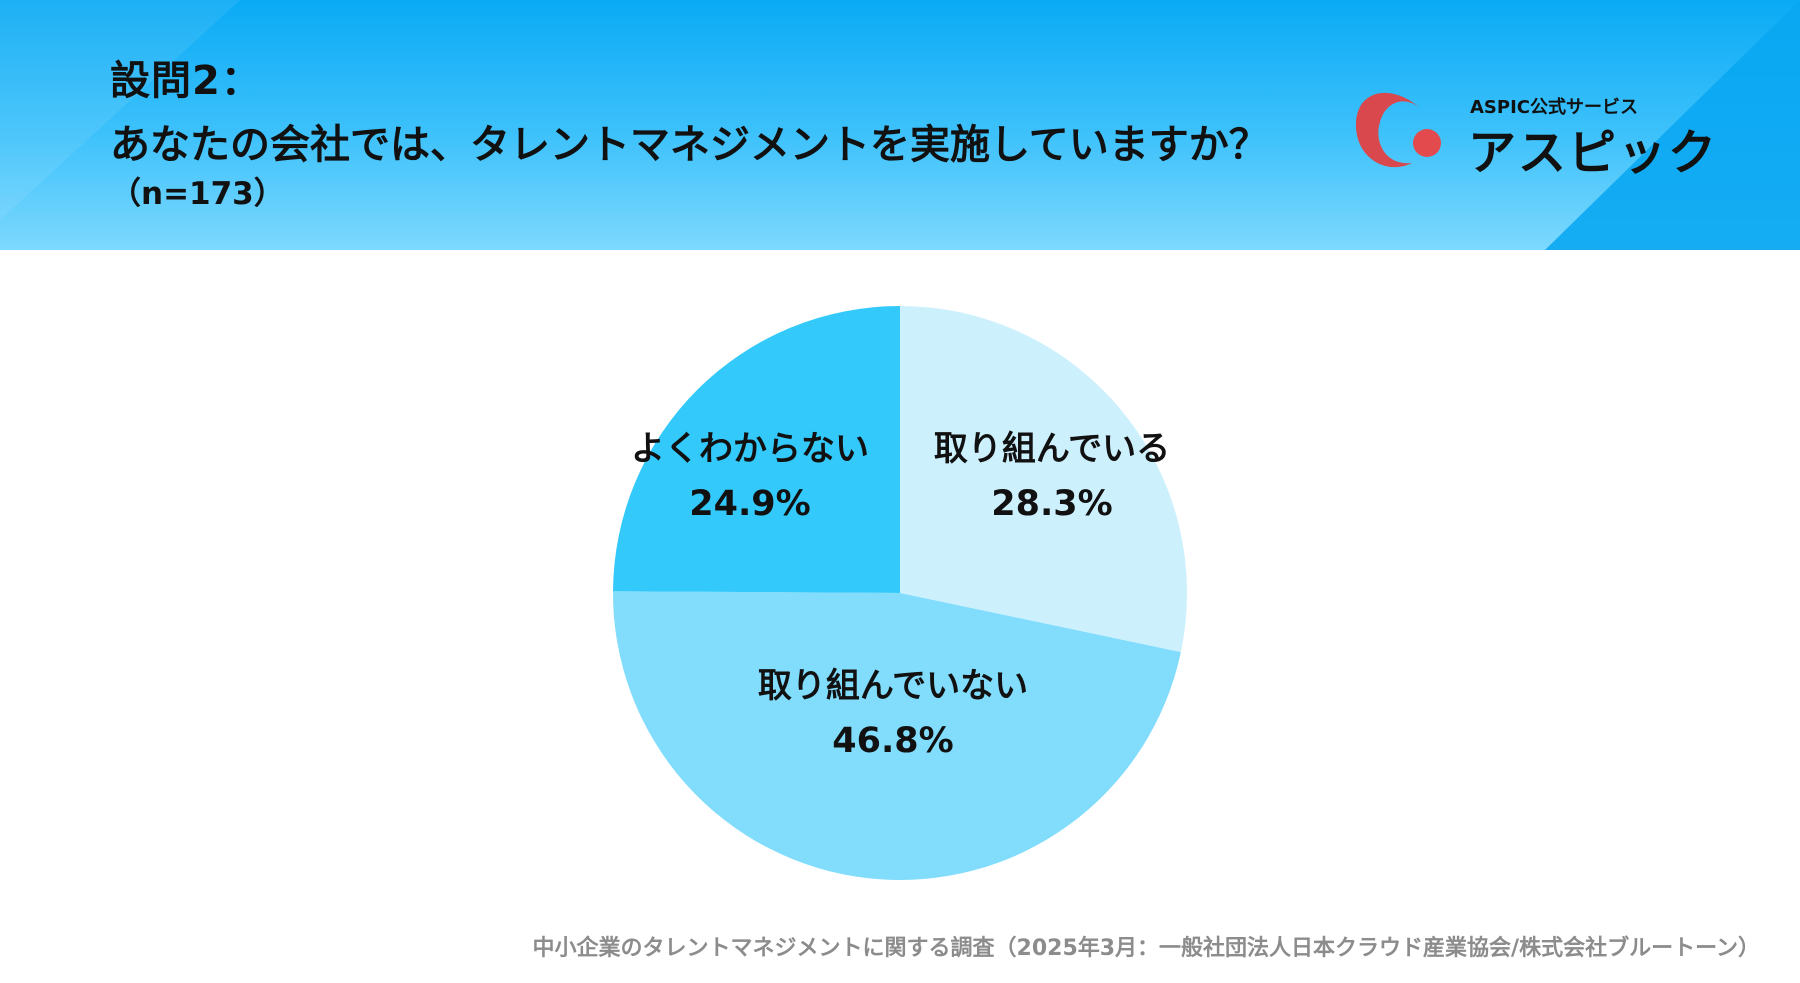 This screenshot has height=983, width=1800. I want to click on question-text: あなたの会社では、タレントマネジメントを実施していますか？, so click(689, 145).